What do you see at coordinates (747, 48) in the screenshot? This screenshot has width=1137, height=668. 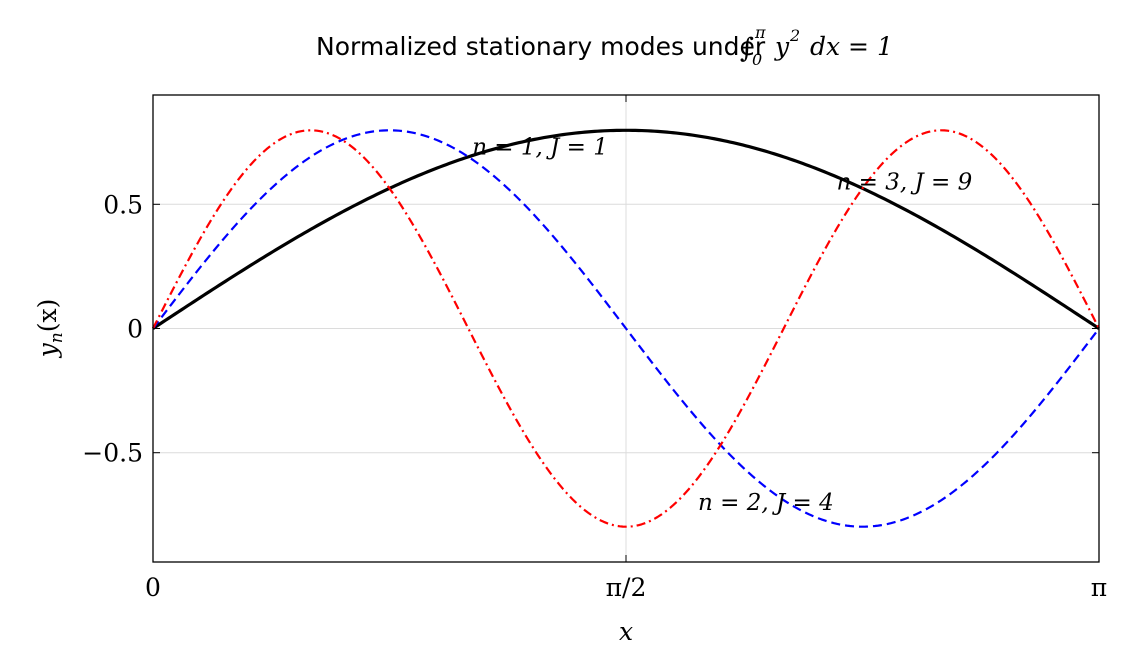 I see `title-integral: ∫` at bounding box center [747, 48].